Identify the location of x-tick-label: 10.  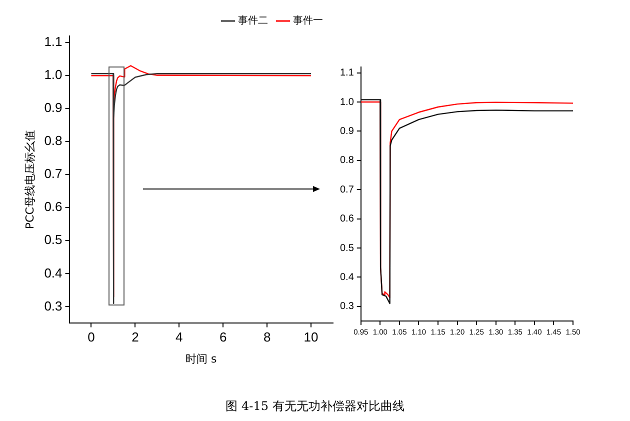
(311, 337).